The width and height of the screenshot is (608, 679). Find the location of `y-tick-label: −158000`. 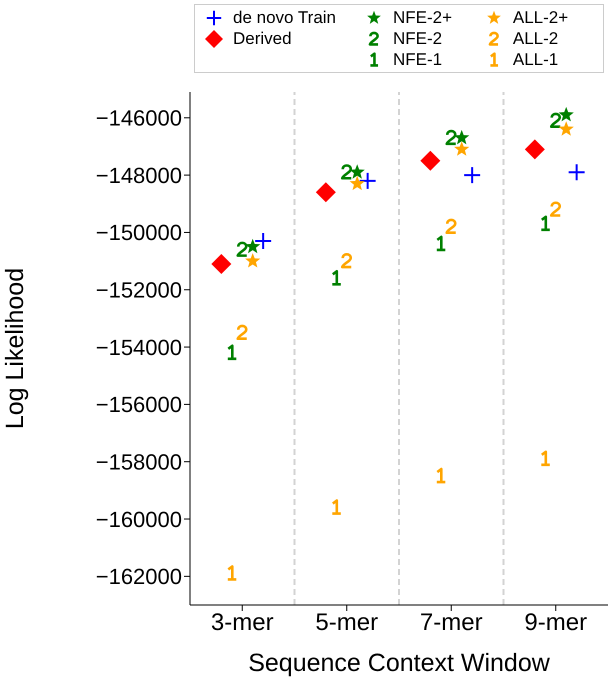

y-tick-label: −158000 is located at coordinates (139, 462).